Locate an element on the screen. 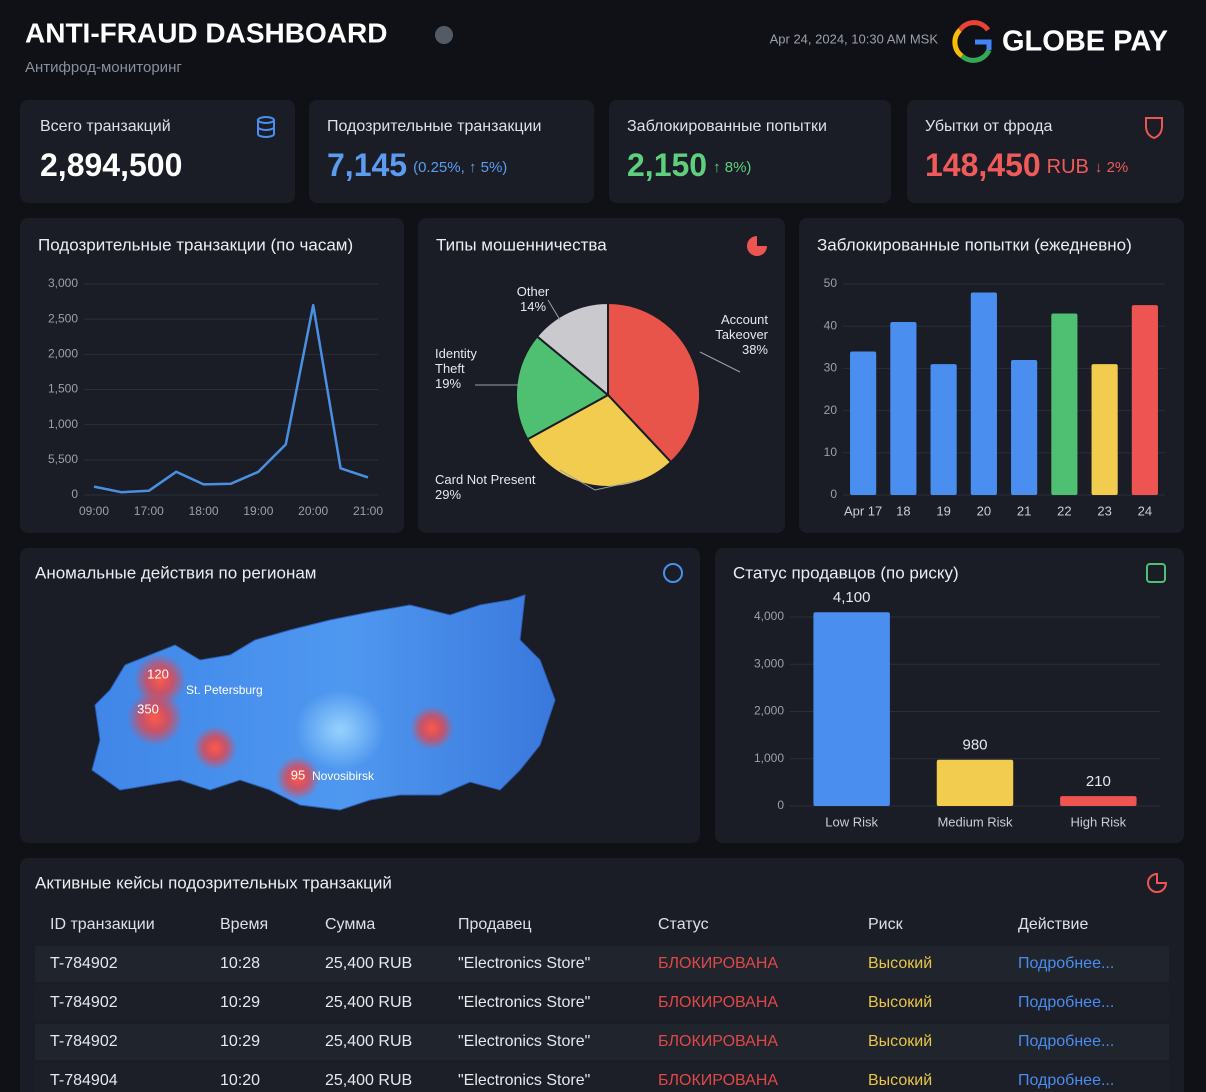  cell: T-784904 is located at coordinates (84, 1080).